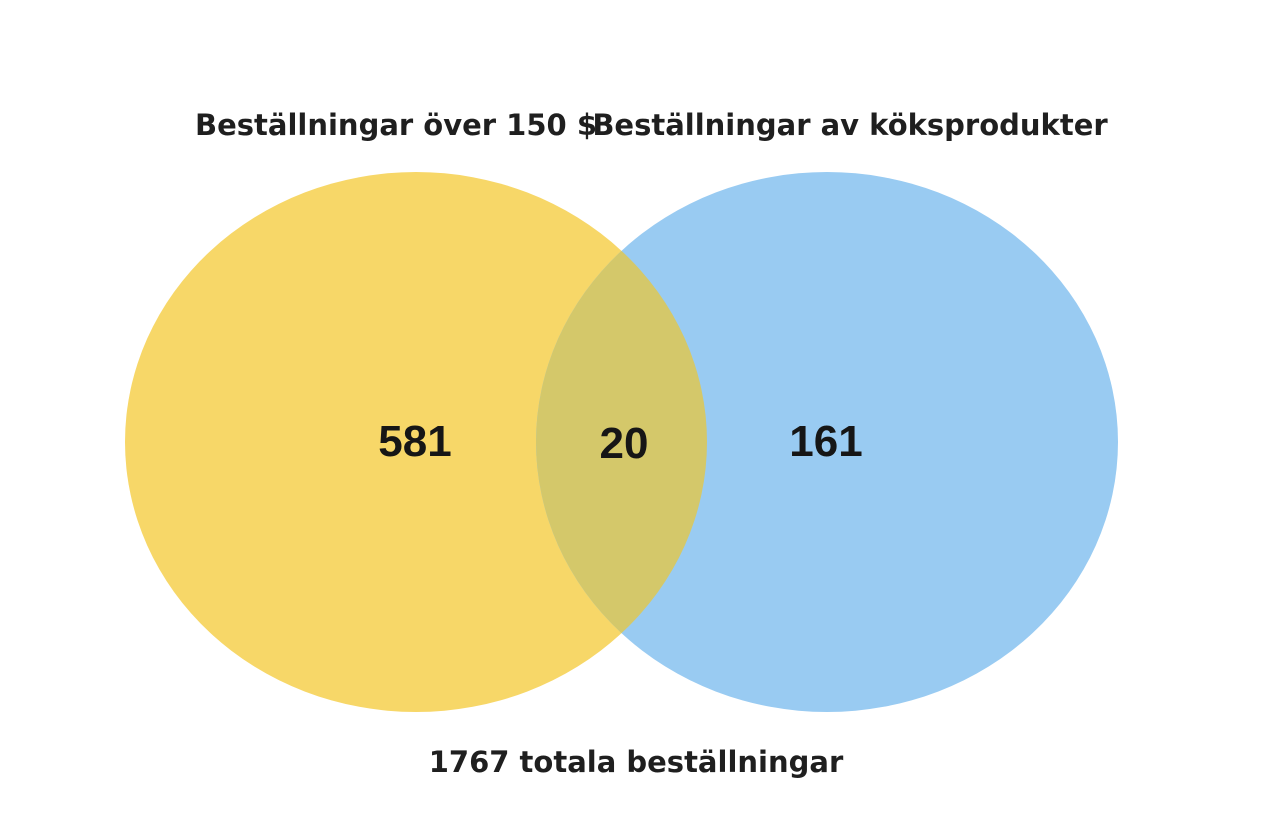 This screenshot has width=1273, height=832. What do you see at coordinates (396, 125) in the screenshot?
I see `set-a-title: Beställningar över 150 $` at bounding box center [396, 125].